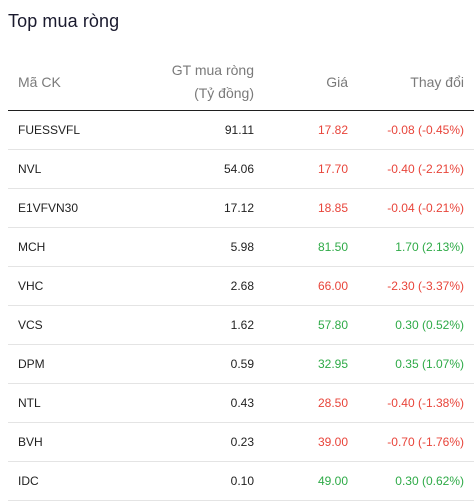 This screenshot has width=476, height=504. Describe the element at coordinates (212, 70) in the screenshot. I see `column-header-net-value-line1: GT mua ròng` at that location.